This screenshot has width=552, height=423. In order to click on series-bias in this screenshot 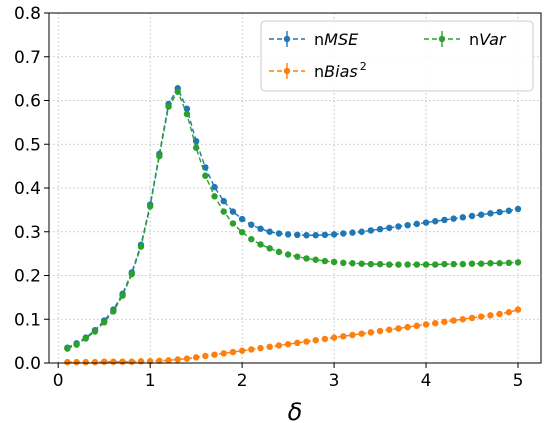, I will do `click(293, 336)`.